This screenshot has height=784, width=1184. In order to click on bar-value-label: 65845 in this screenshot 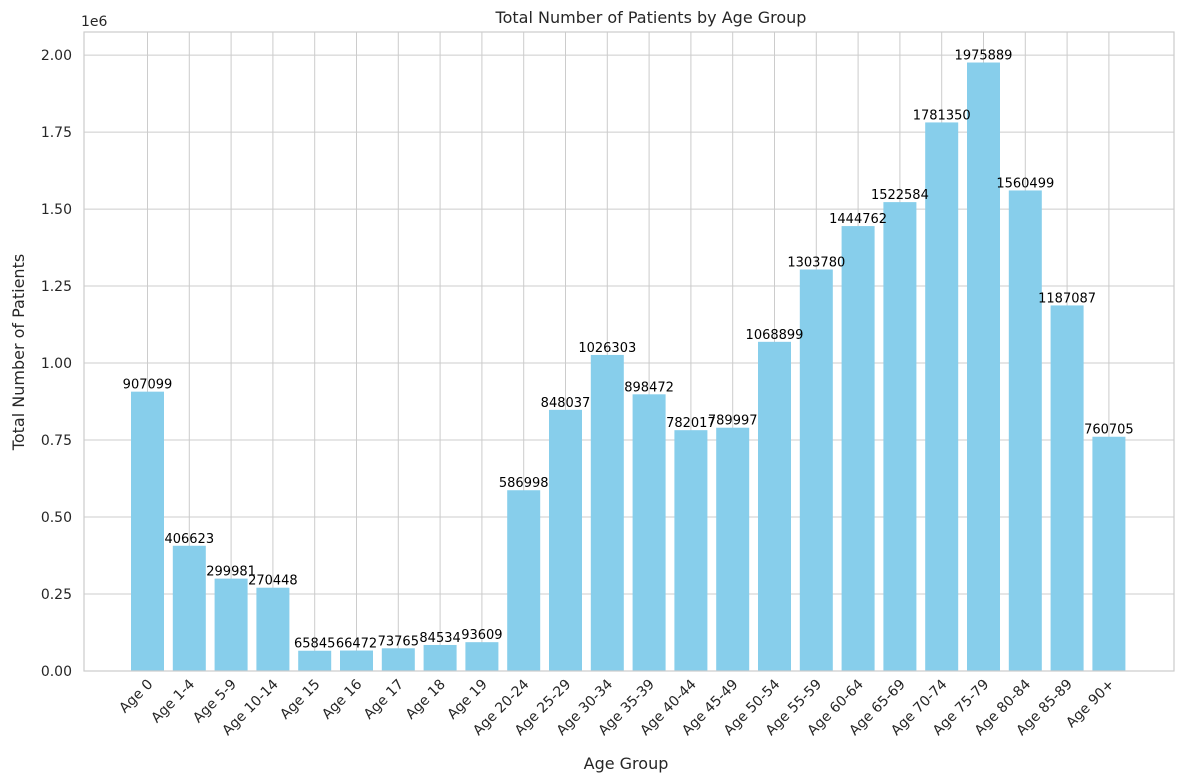, I will do `click(314, 644)`.